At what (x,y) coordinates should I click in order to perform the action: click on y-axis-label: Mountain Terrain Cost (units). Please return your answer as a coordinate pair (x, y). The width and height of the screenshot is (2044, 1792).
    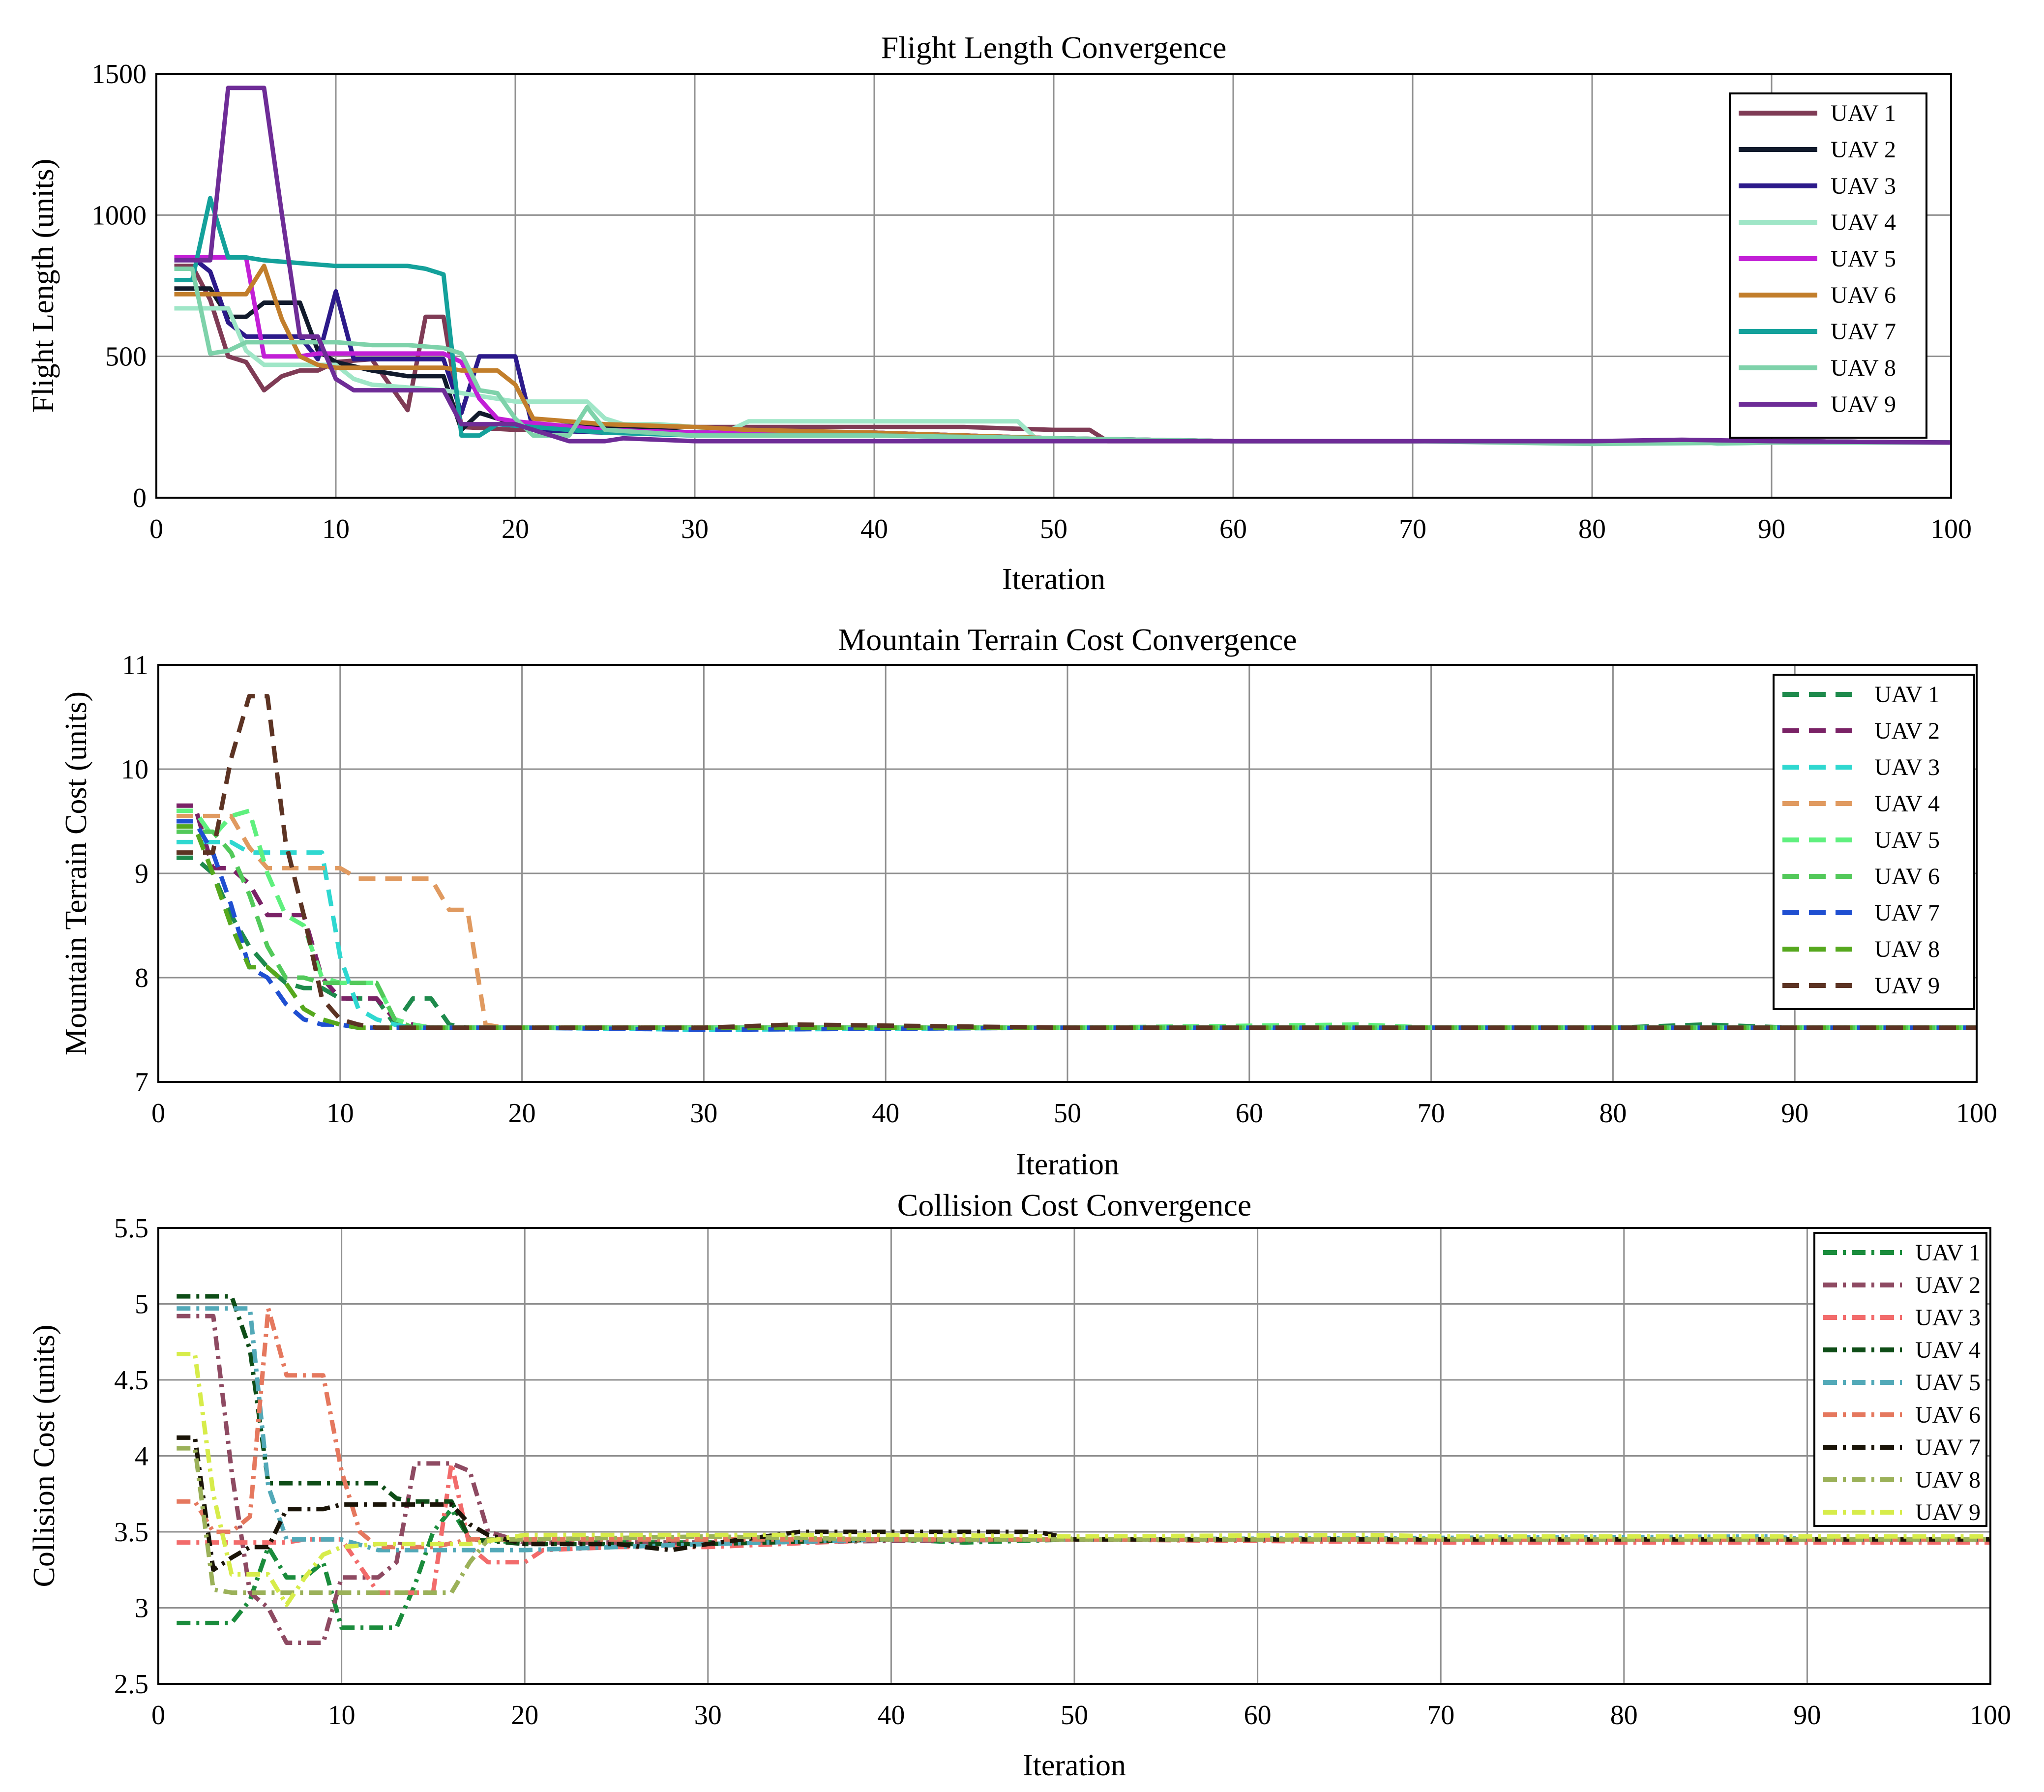
    Looking at the image, I should click on (76, 873).